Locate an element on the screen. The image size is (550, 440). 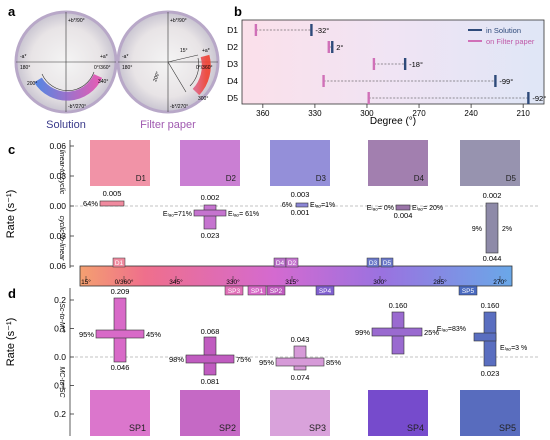
ytick-label: 0.00 is located at coordinates (57, 206).